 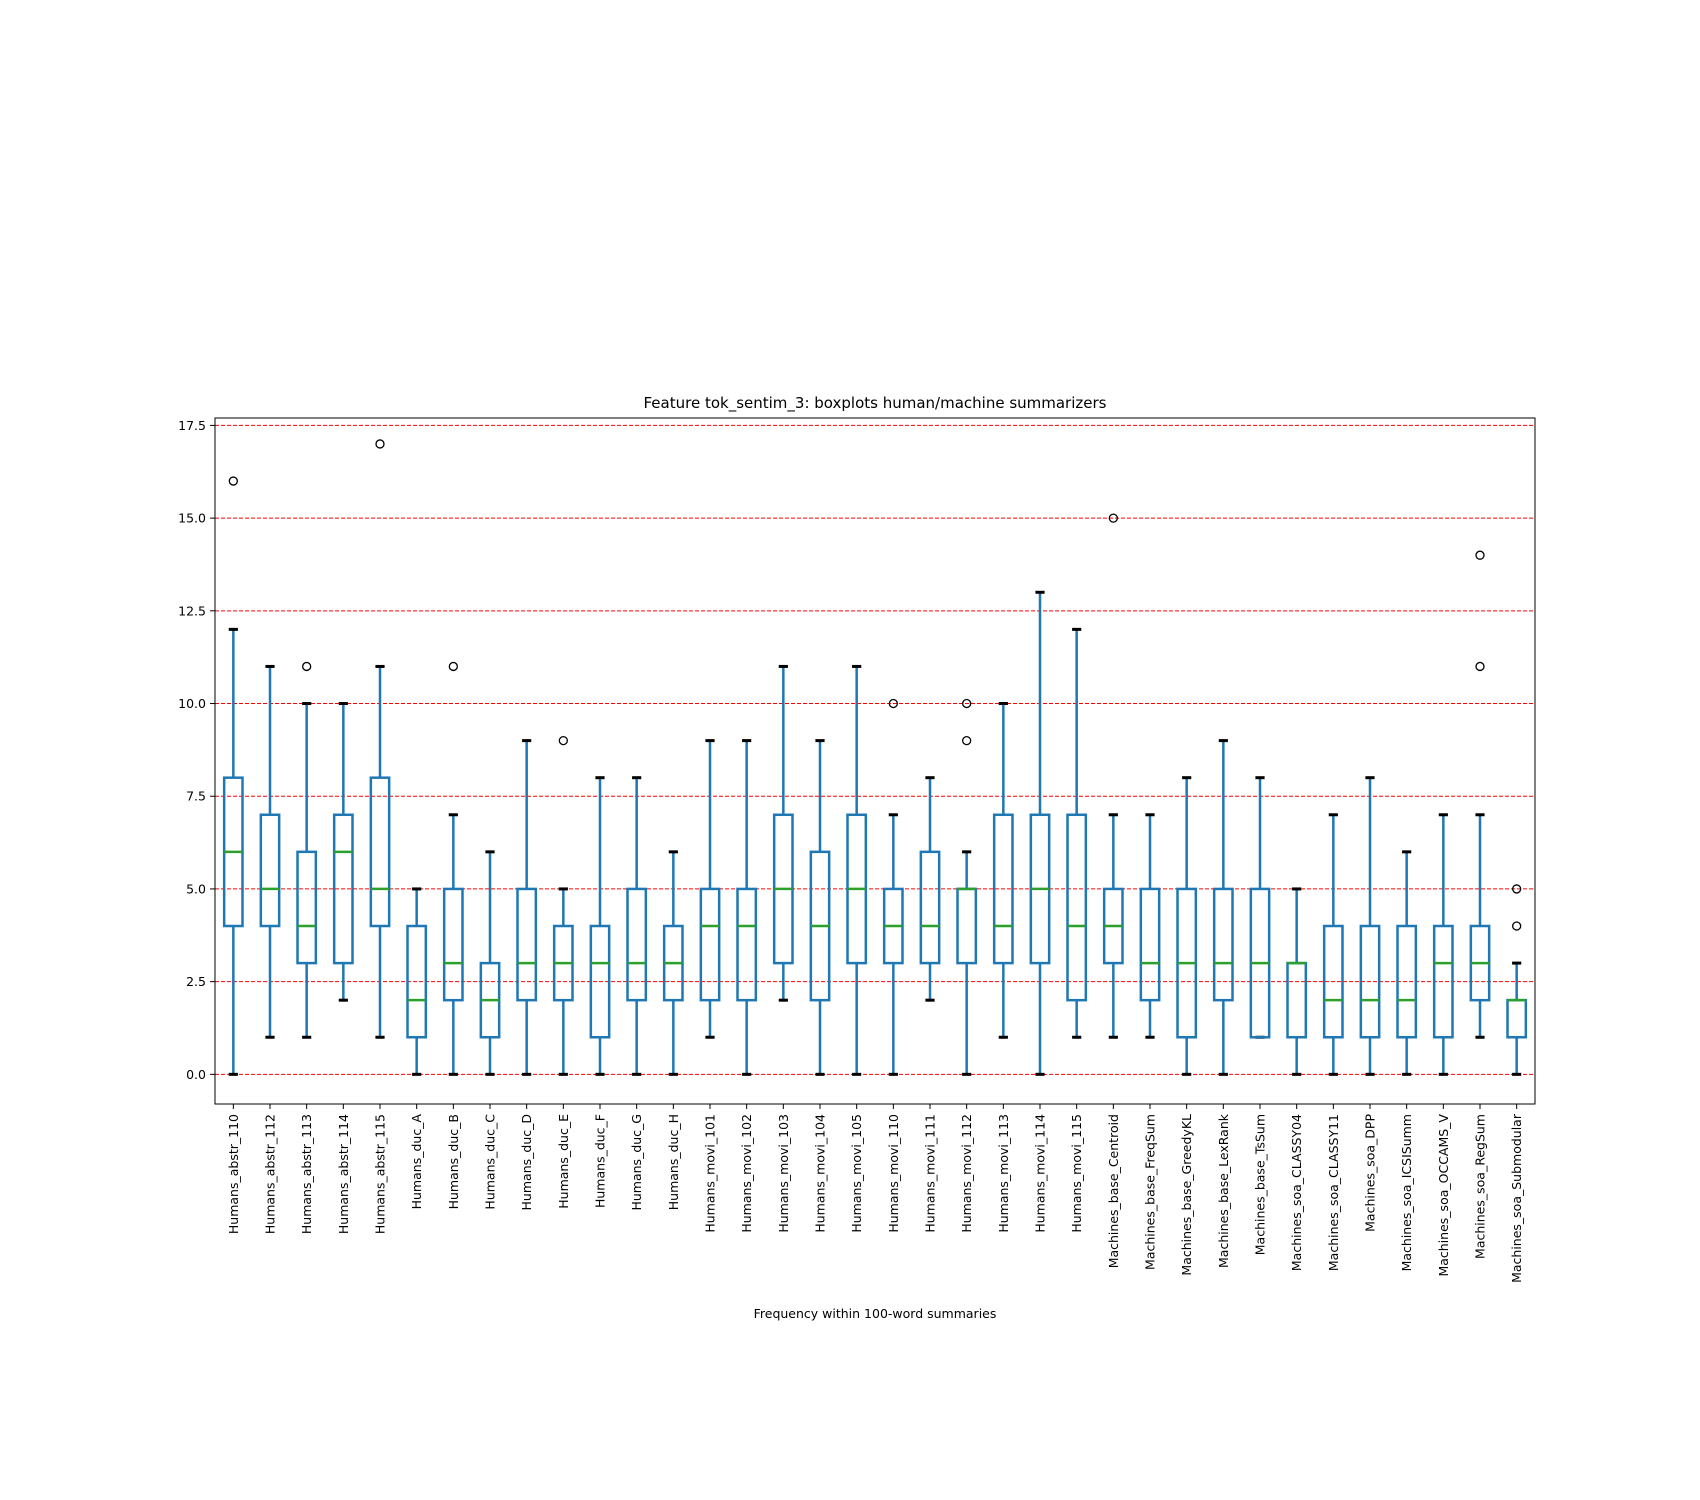 What do you see at coordinates (856, 1173) in the screenshot?
I see `x-tick-label: Humans_movi_105` at bounding box center [856, 1173].